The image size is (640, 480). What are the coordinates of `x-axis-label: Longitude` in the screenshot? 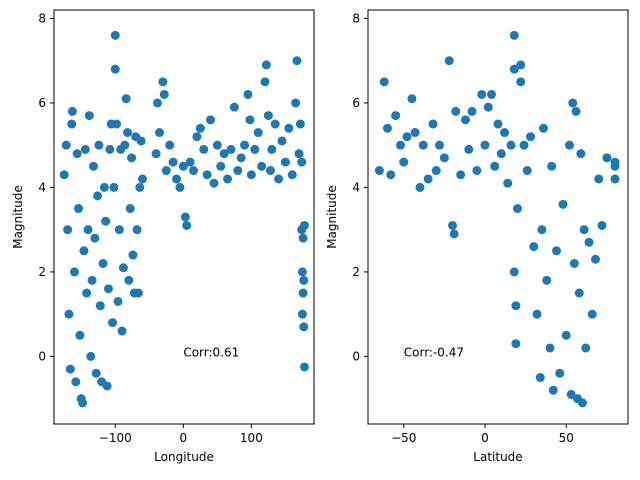 It's located at (184, 457).